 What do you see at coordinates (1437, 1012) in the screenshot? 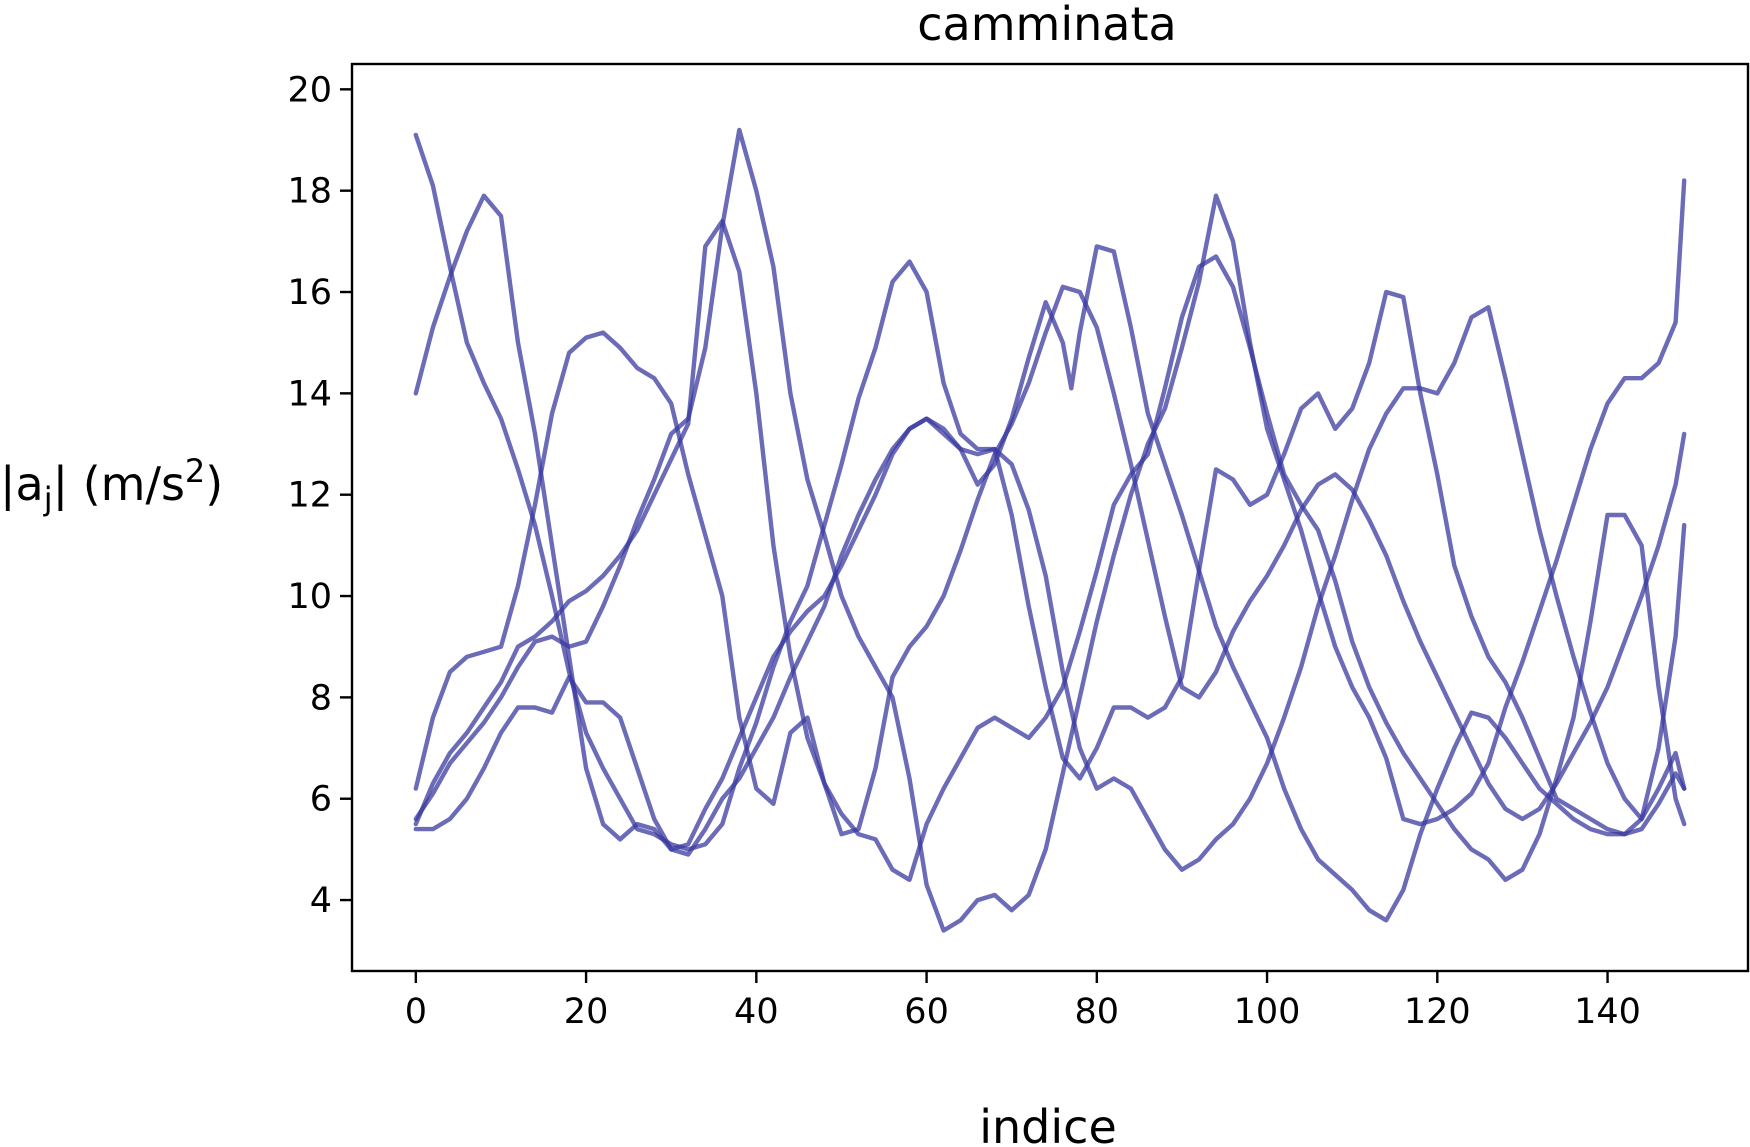
I see `x-tick-label: 120` at bounding box center [1437, 1012].